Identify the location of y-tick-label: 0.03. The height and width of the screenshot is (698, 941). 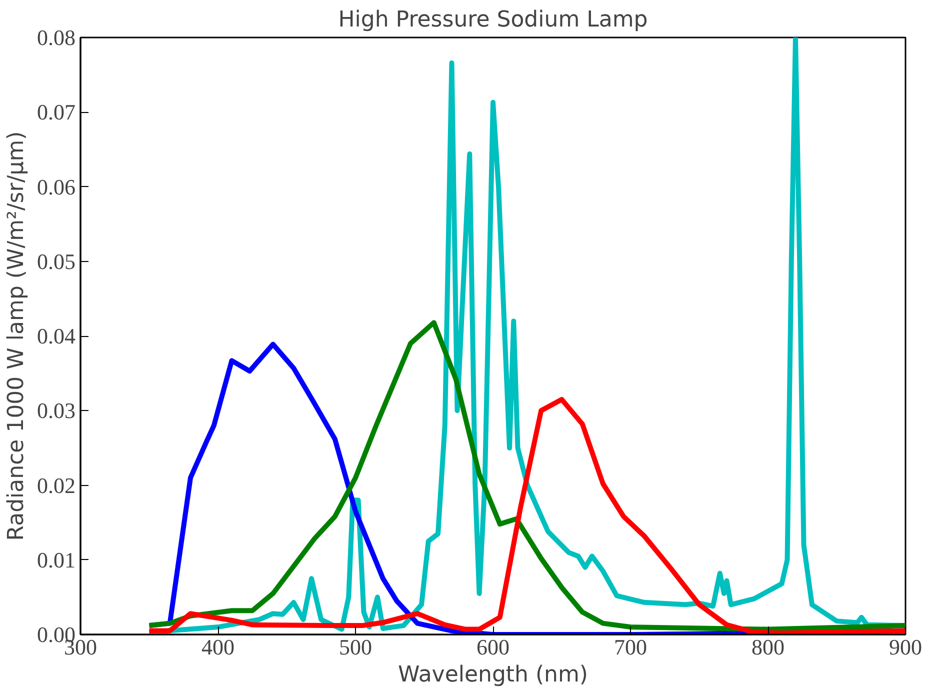
(56, 411).